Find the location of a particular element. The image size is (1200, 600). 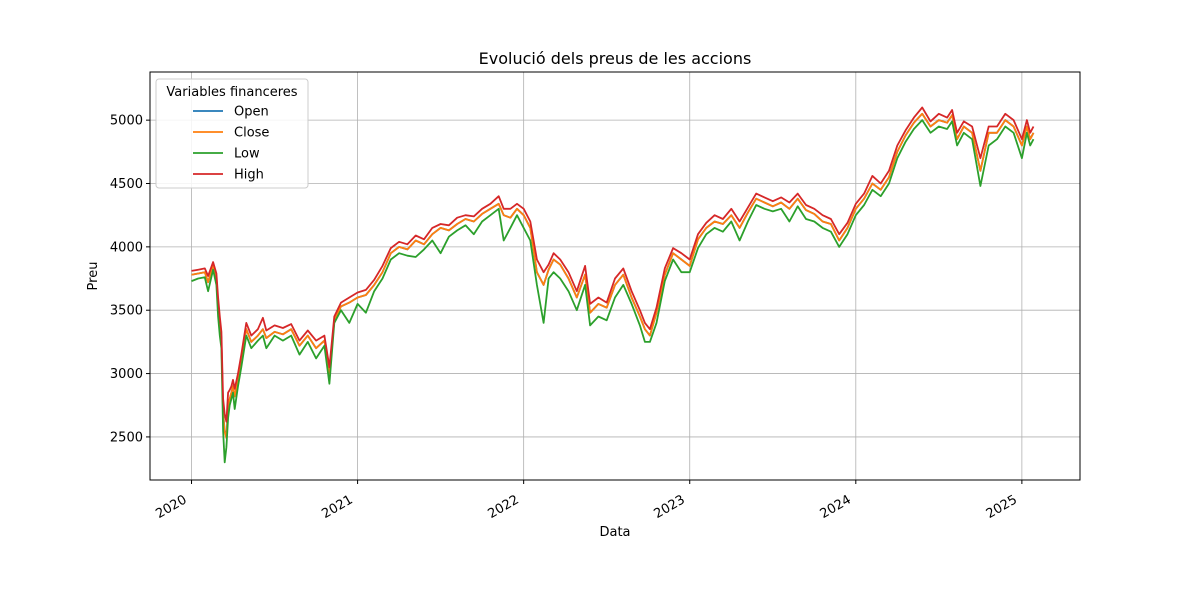

legend-entries: Open Close Low High is located at coordinates (231, 144).